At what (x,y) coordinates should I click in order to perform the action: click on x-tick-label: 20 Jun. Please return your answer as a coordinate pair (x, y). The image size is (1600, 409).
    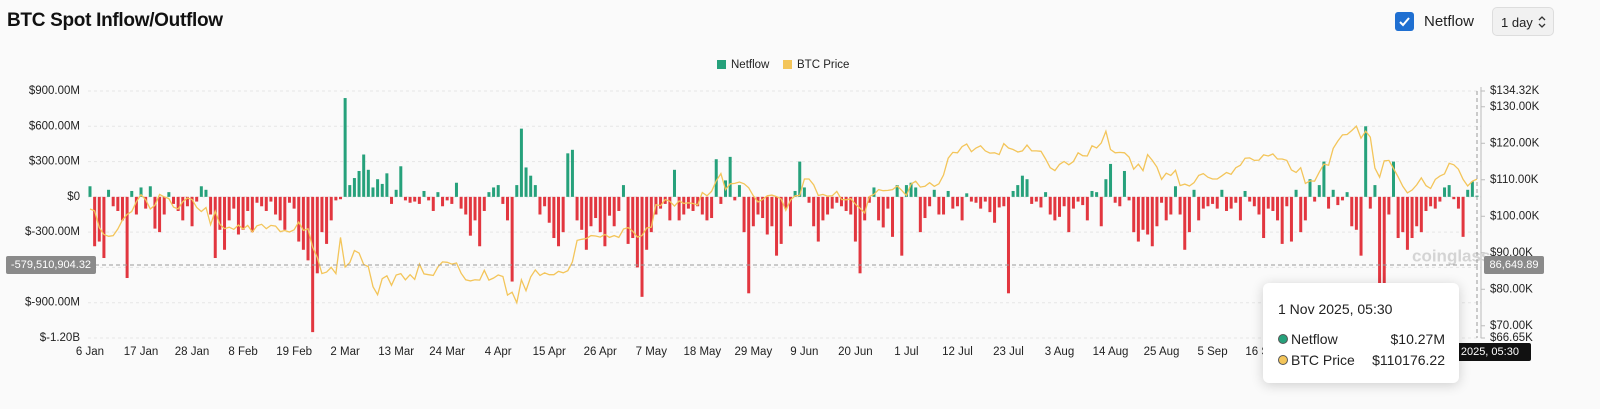
    Looking at the image, I should click on (855, 352).